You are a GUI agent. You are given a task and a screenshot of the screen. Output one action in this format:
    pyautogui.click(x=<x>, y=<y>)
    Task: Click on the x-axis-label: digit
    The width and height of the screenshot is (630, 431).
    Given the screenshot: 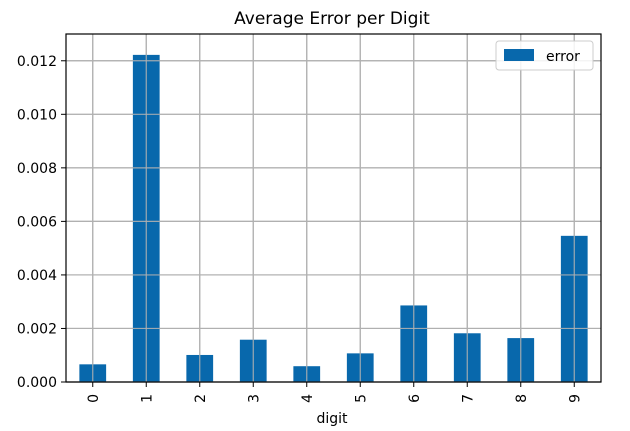 What is the action you would take?
    pyautogui.click(x=332, y=419)
    